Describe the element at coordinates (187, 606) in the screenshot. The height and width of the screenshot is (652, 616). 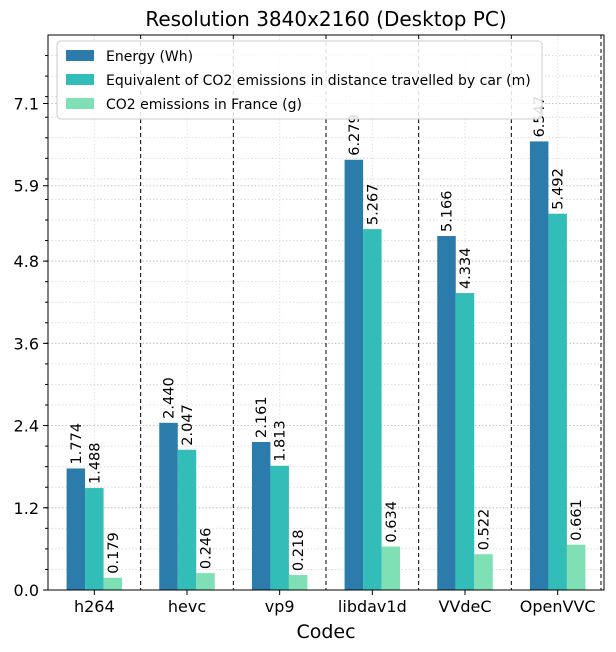
I see `x-tick-label: hevc` at that location.